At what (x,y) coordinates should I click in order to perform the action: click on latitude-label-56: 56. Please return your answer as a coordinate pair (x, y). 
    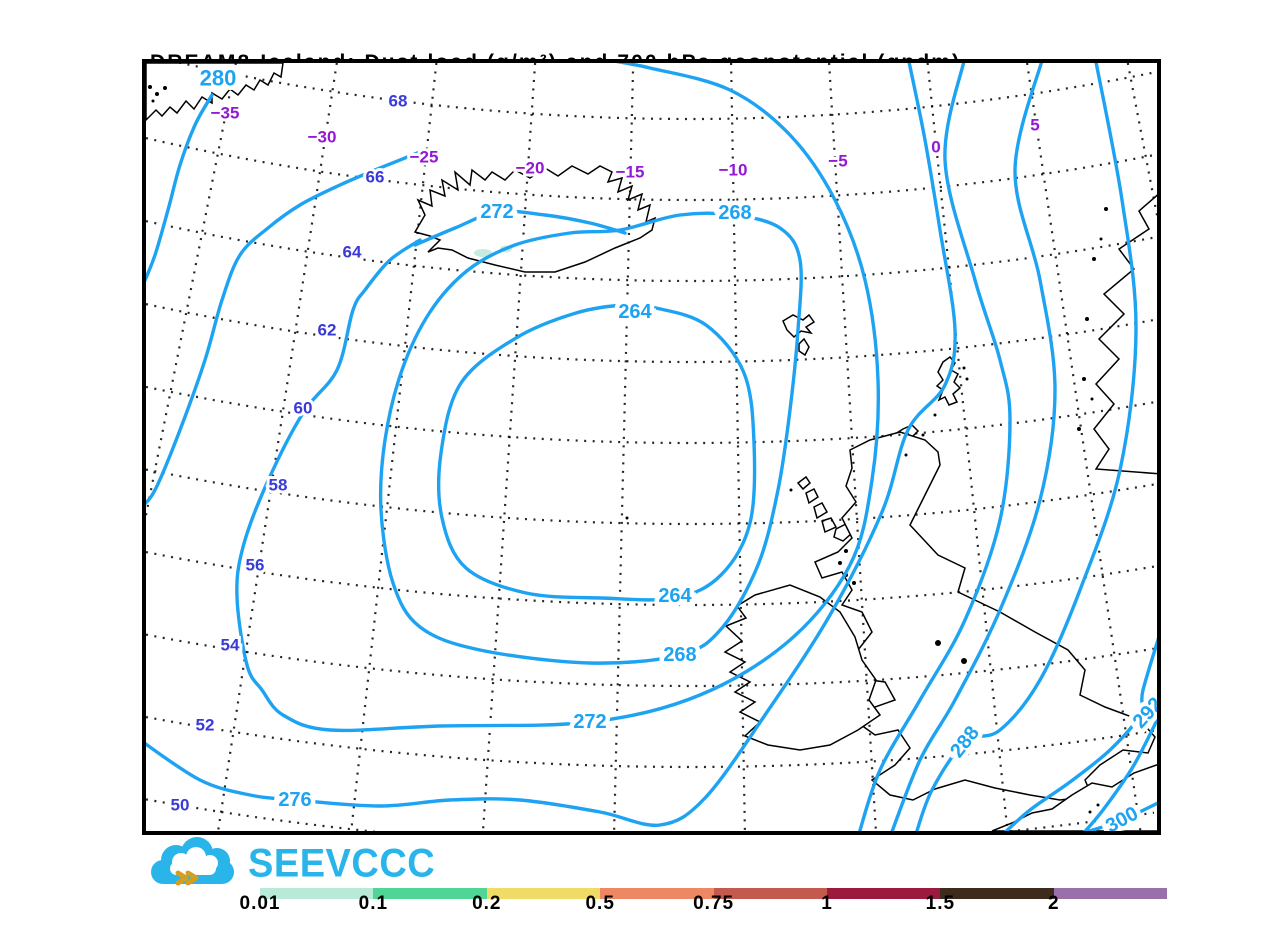
    Looking at the image, I should click on (255, 565).